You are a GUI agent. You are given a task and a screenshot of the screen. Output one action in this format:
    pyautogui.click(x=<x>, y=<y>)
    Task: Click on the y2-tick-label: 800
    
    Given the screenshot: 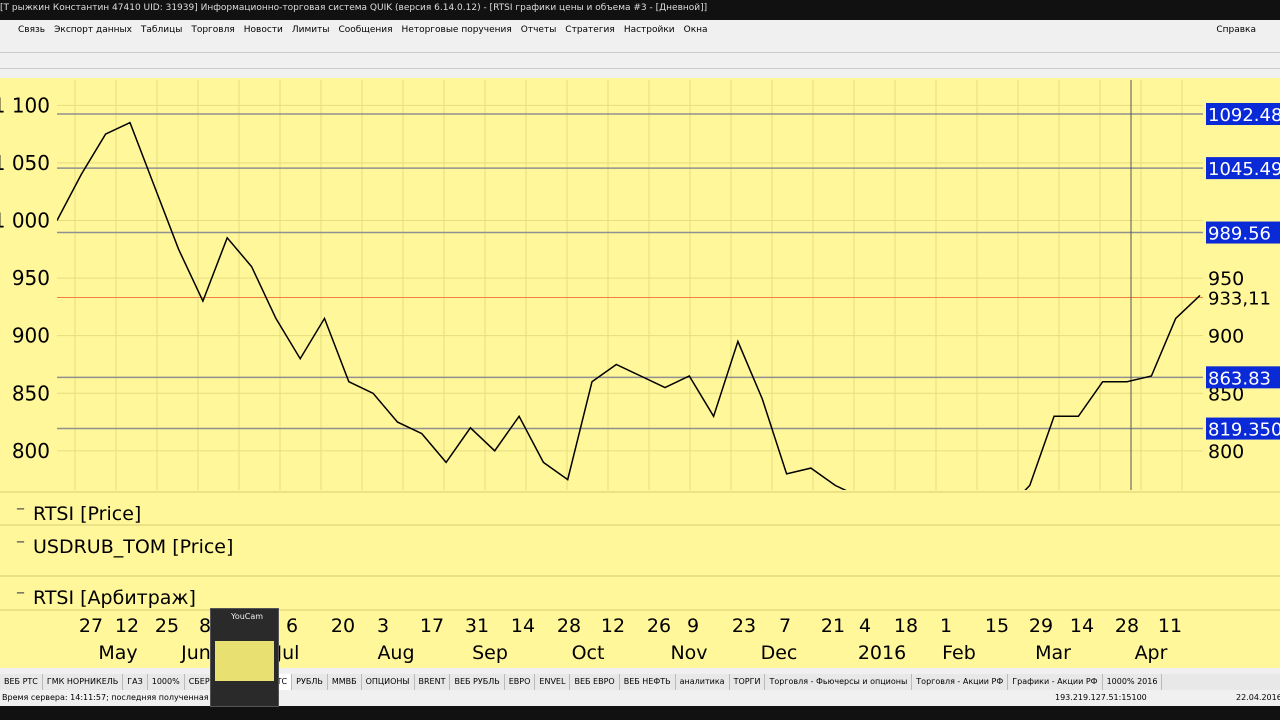 What is the action you would take?
    pyautogui.click(x=1226, y=452)
    